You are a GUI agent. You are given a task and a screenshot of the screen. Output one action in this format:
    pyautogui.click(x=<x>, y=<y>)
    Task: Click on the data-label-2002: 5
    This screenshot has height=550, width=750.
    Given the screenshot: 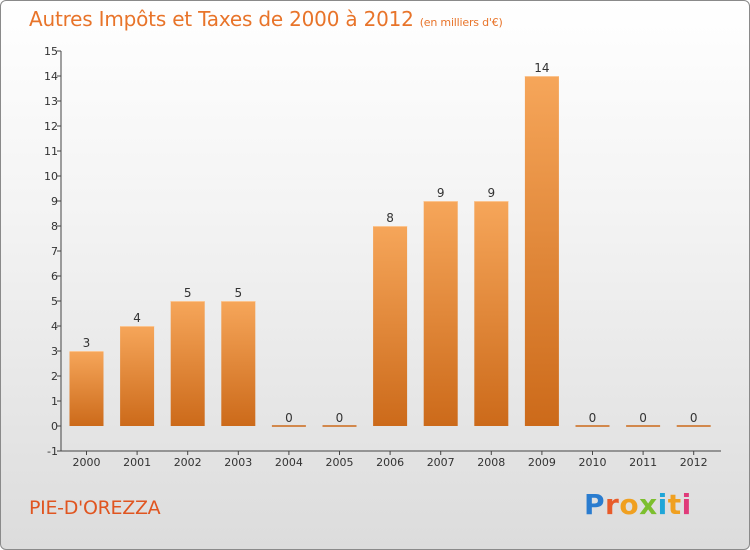 What is the action you would take?
    pyautogui.click(x=188, y=293)
    